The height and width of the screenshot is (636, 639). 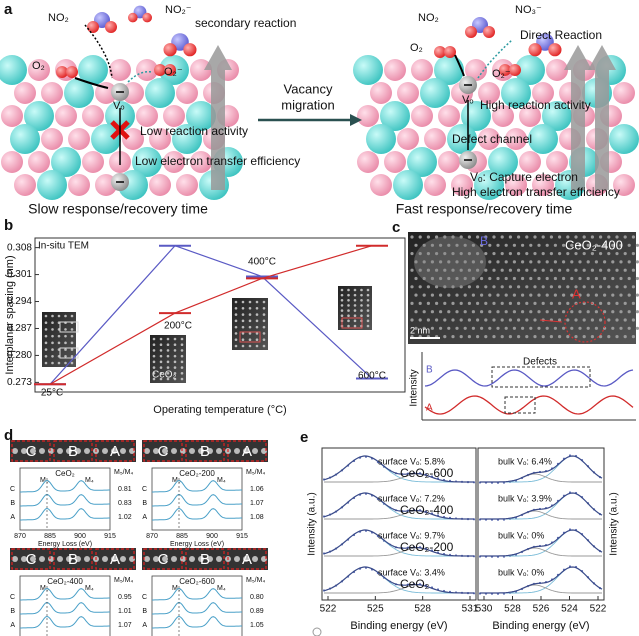 What do you see at coordinates (20, 536) in the screenshot?
I see `x-tick-label: 870` at bounding box center [20, 536].